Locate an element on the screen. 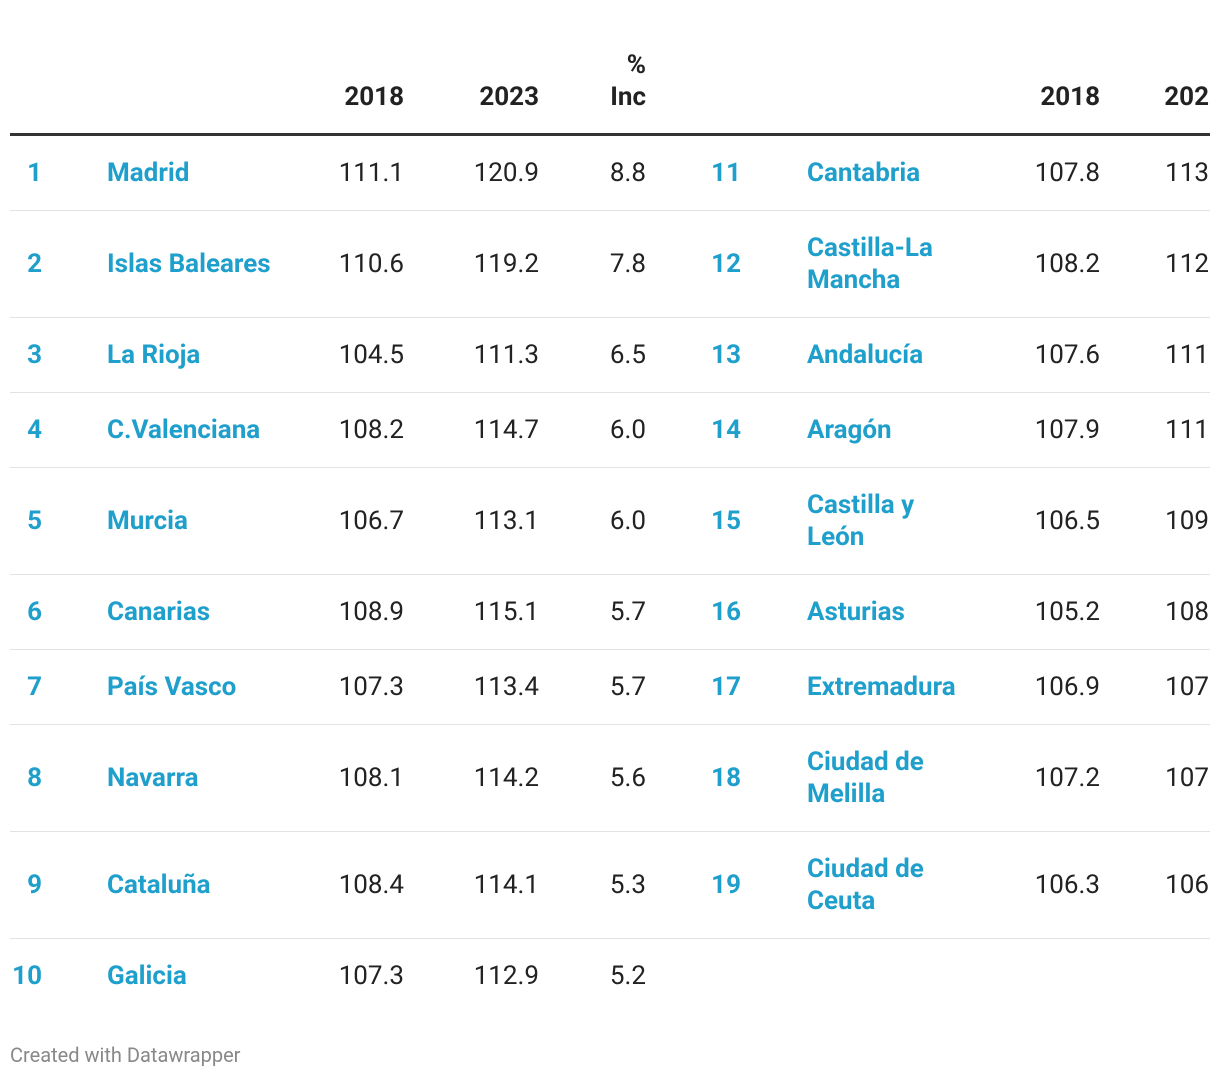  rank: 1 is located at coordinates (34, 172).